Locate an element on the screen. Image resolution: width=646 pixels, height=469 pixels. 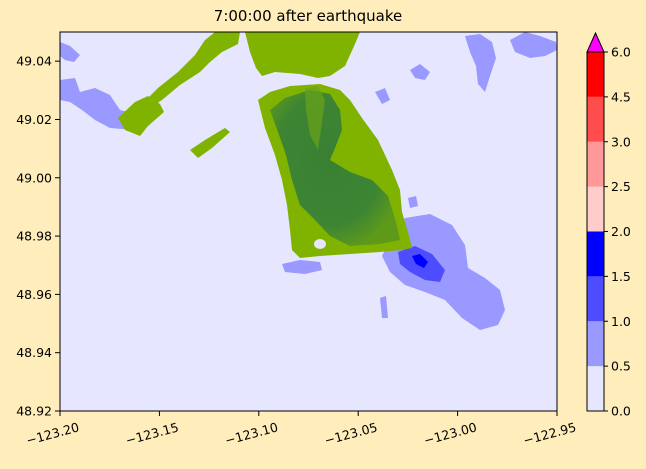
y-tick-label: 48.96 is located at coordinates (34, 294).